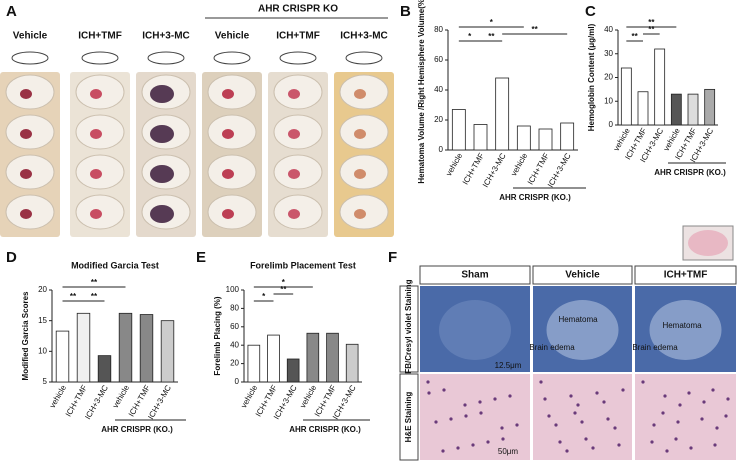  What do you see at coordinates (234, 326) in the screenshot?
I see `y-tick-label: 60` at bounding box center [234, 326].